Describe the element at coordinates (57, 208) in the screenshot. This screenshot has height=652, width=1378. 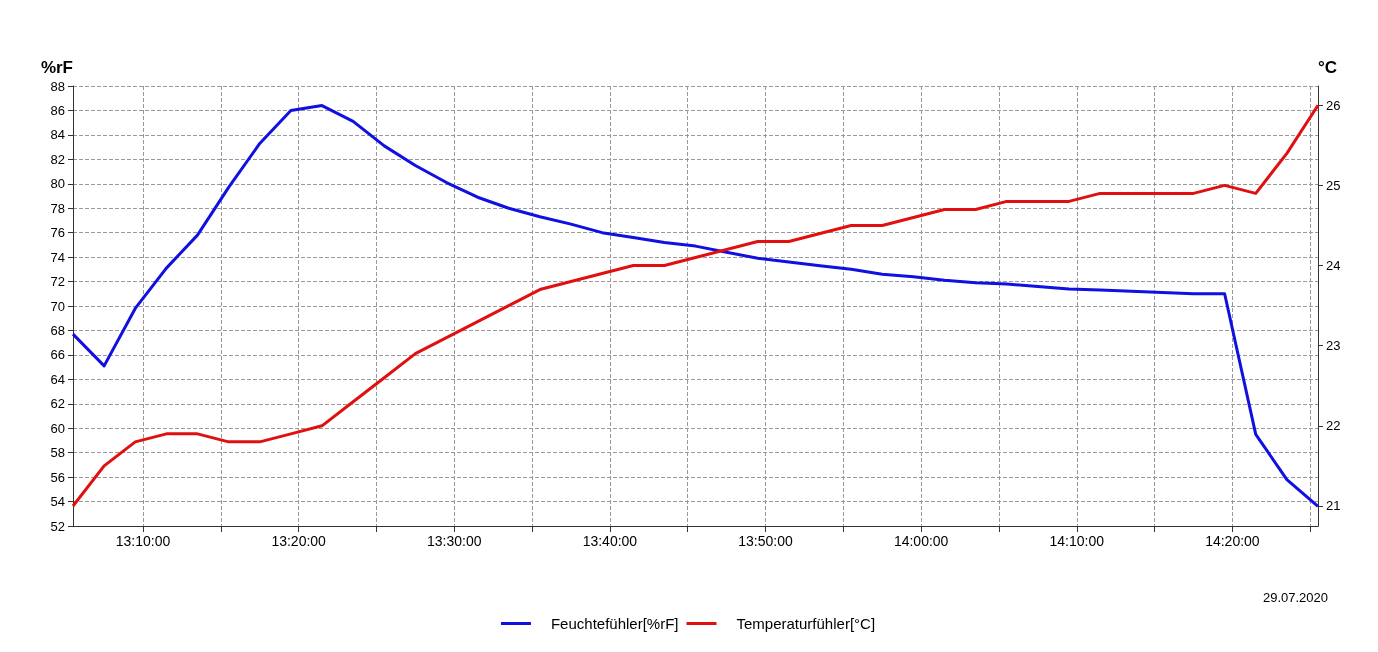
I see `y-tick-label: 78` at that location.